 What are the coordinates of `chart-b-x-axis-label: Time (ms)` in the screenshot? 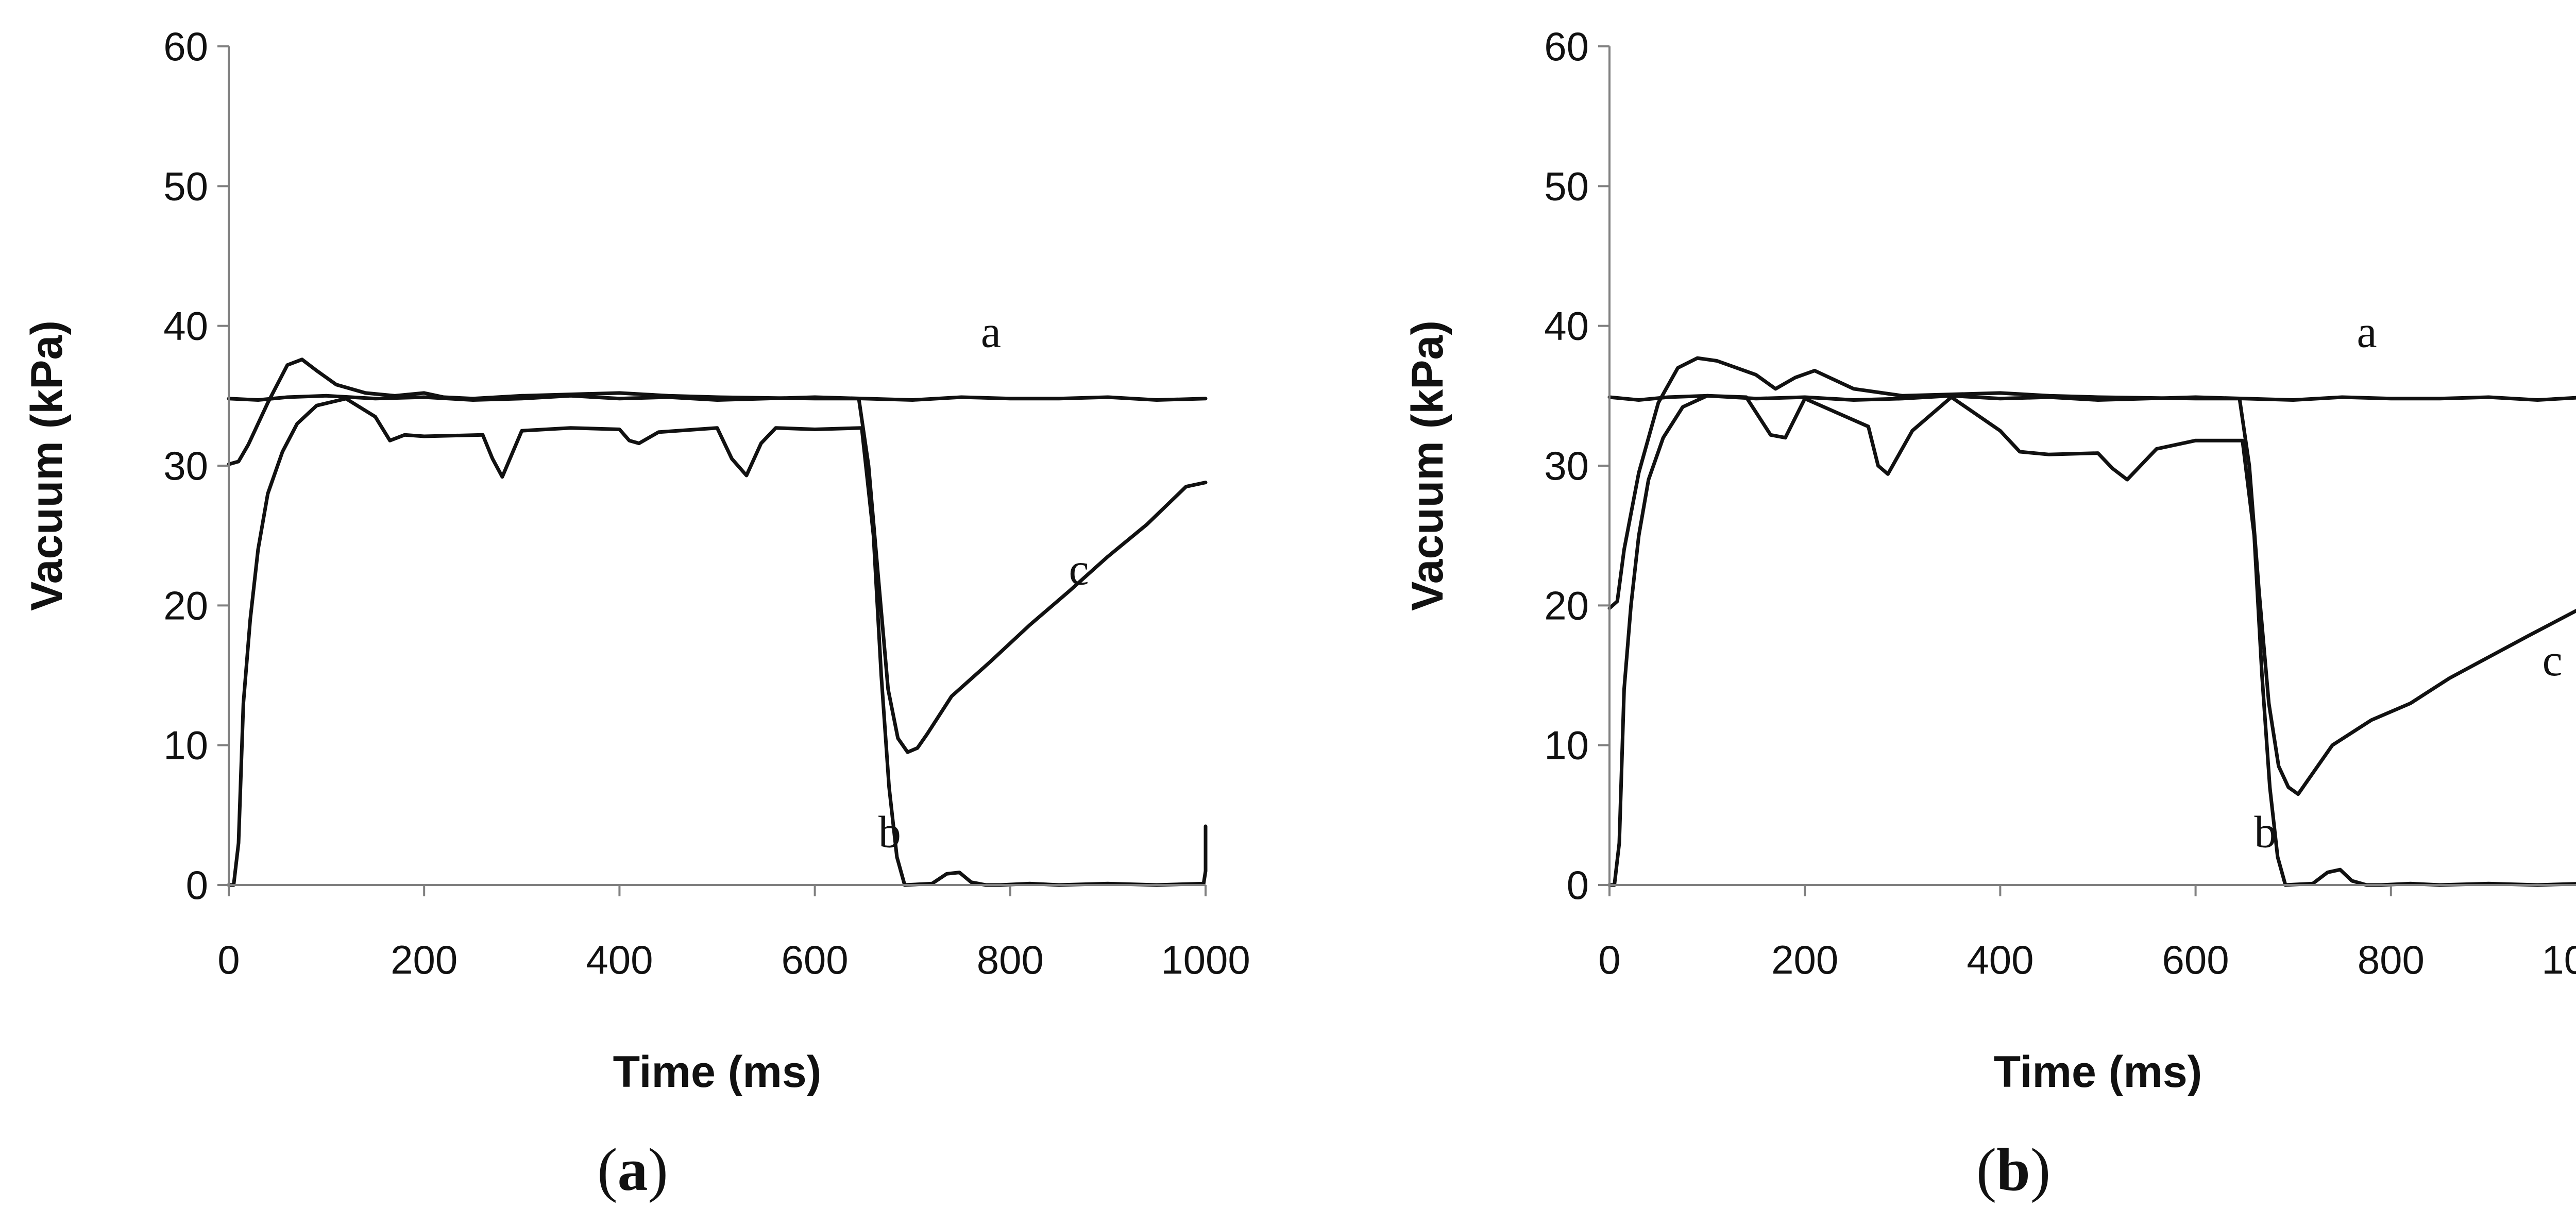 It's located at (2098, 1072).